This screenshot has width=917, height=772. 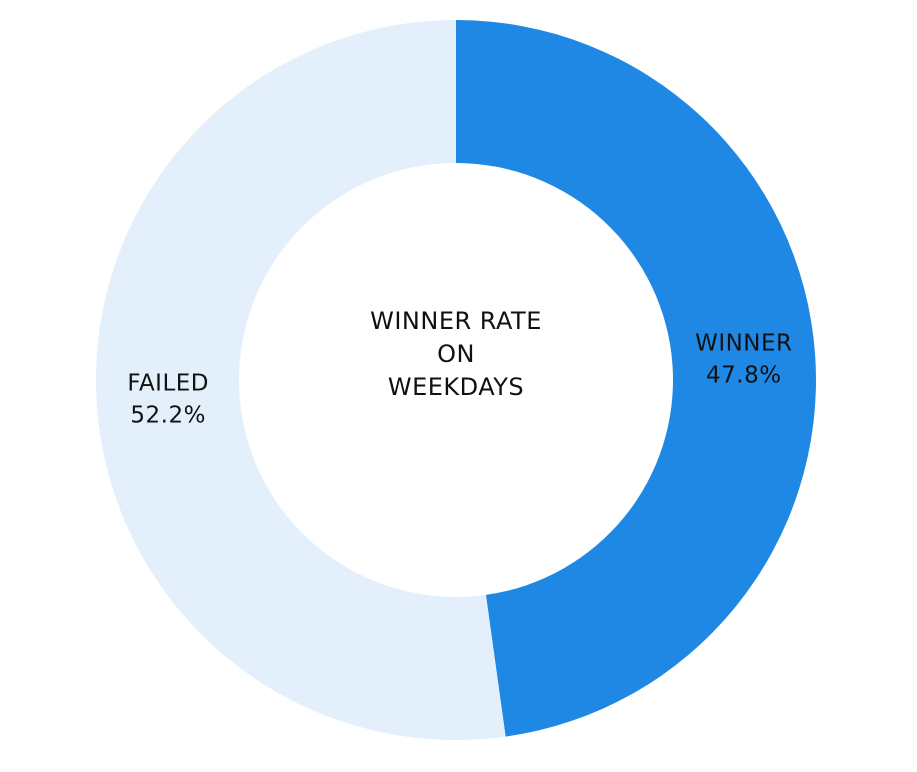 What do you see at coordinates (744, 376) in the screenshot?
I see `value-label: 47.8%` at bounding box center [744, 376].